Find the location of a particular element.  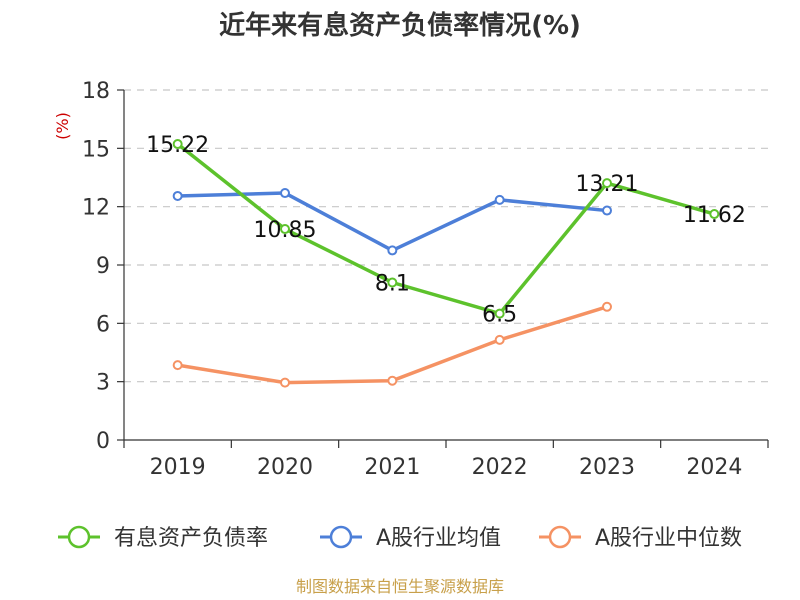

data-label: 6.5 is located at coordinates (499, 315).